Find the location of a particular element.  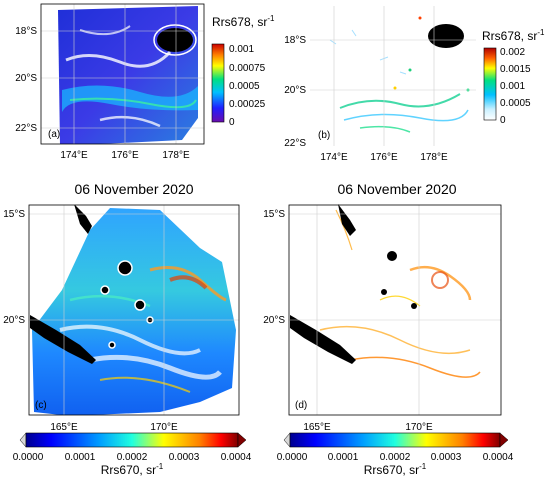

island is located at coordinates (125, 268).